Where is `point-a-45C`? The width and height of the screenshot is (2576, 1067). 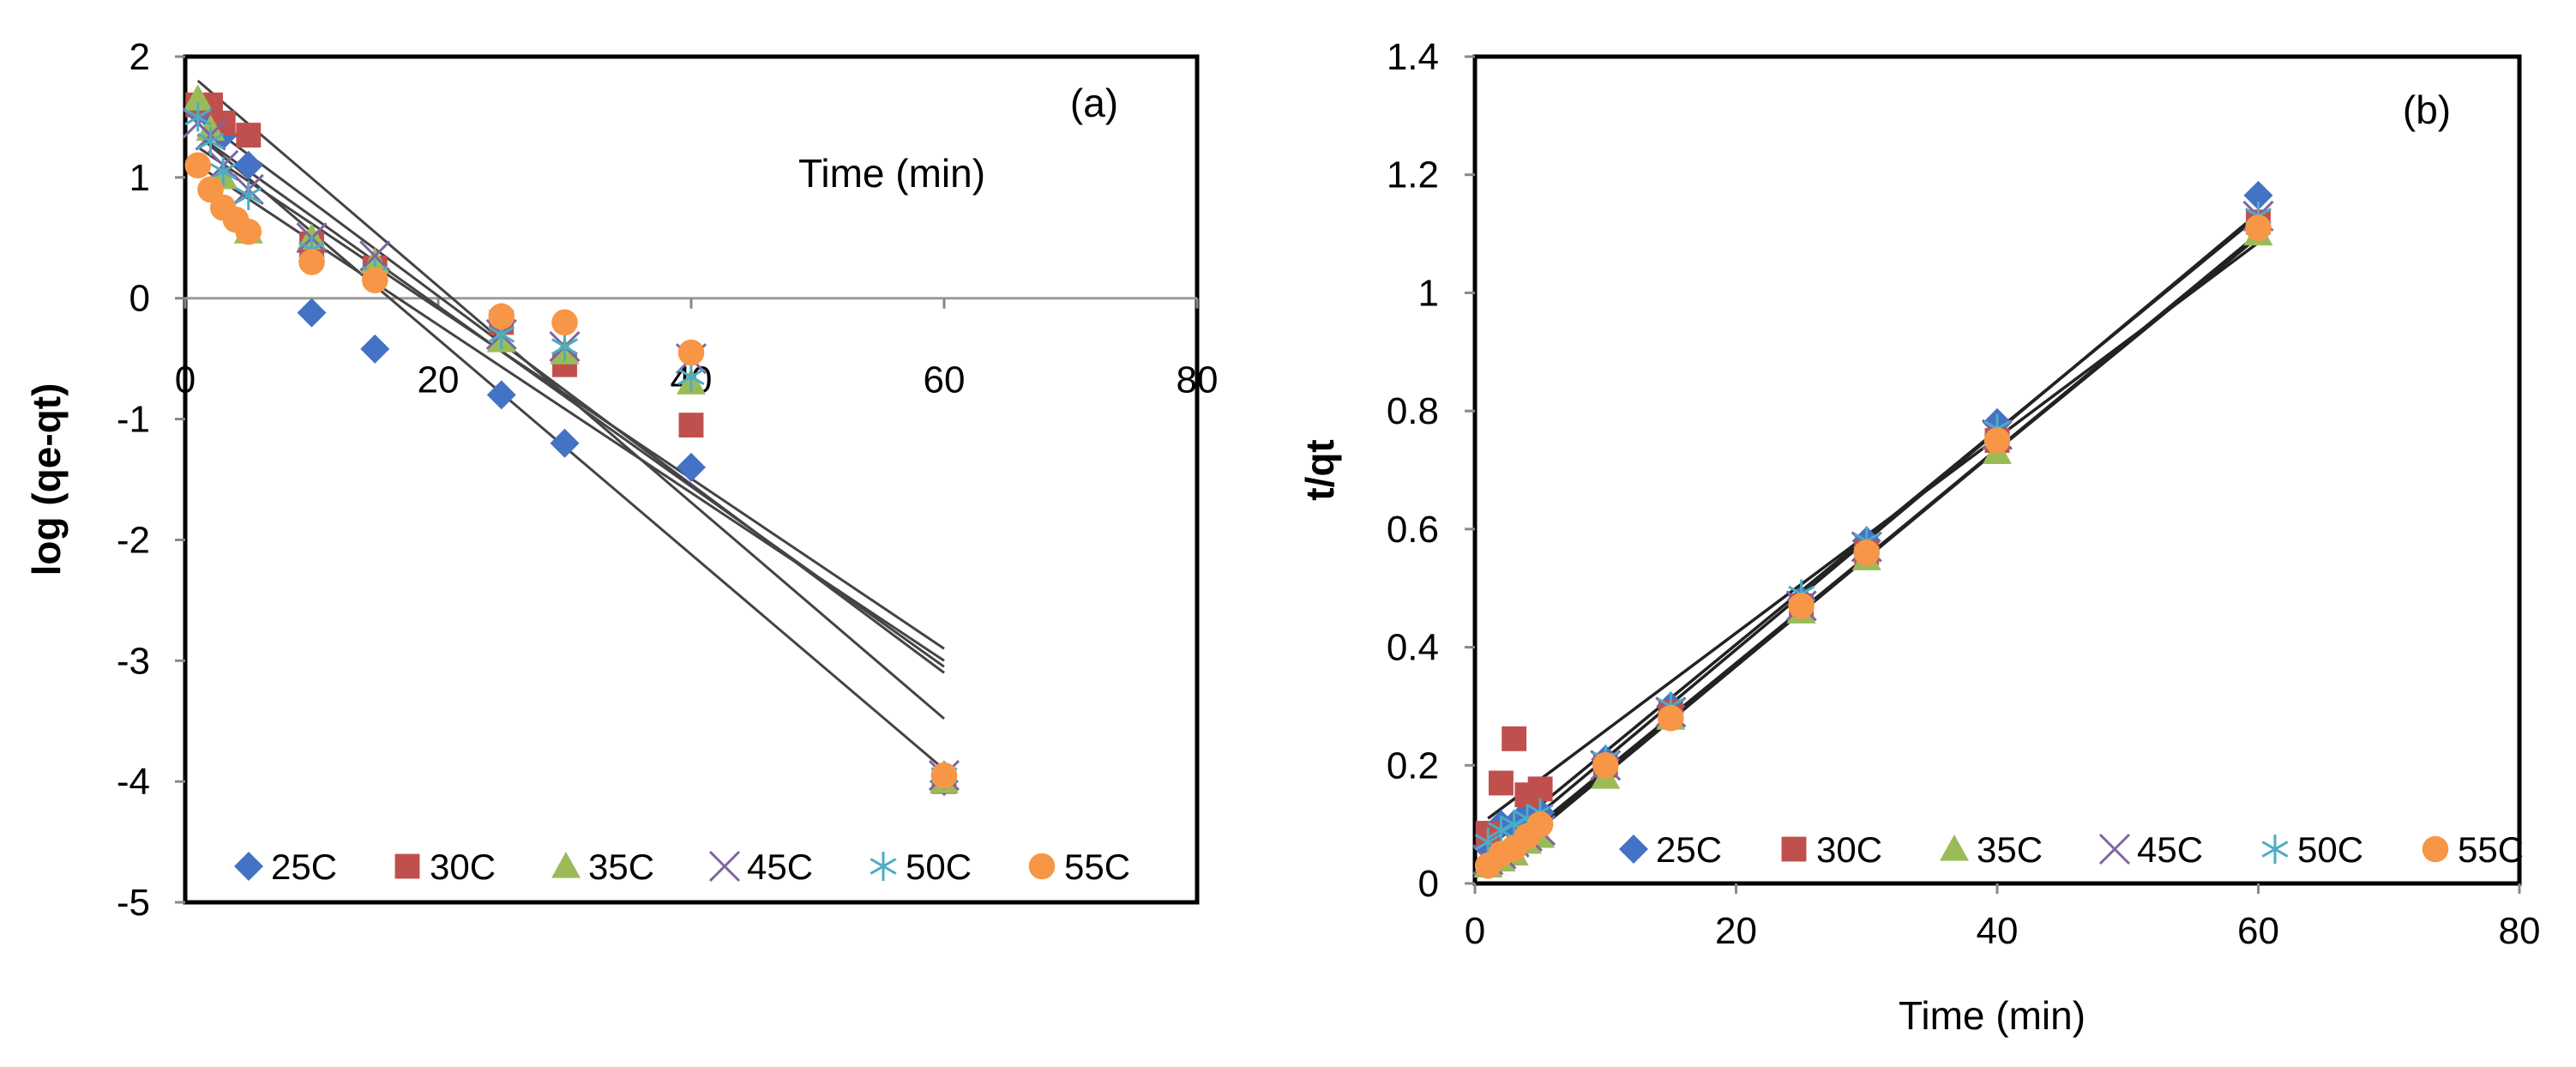 point-a-45C is located at coordinates (375, 256).